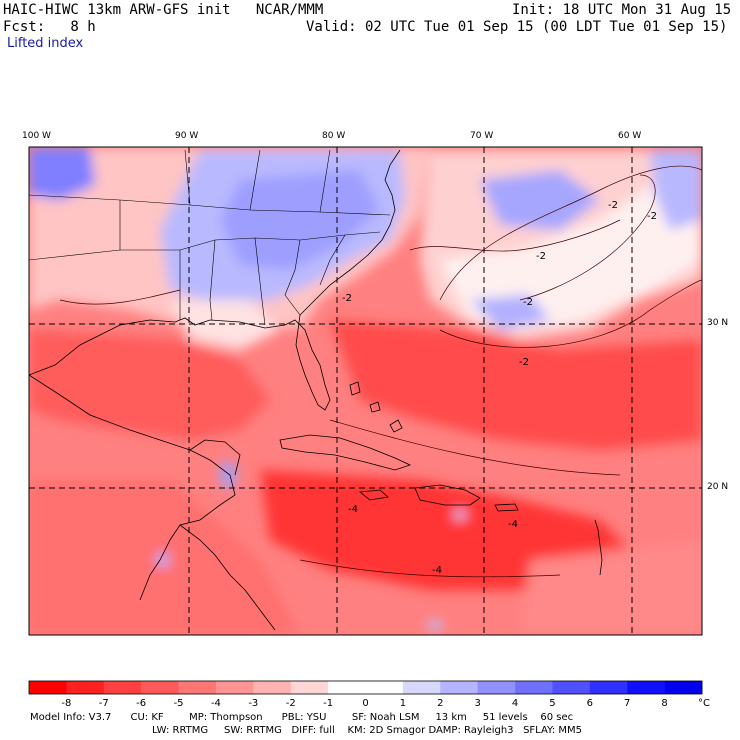  I want to click on colorbar-tick-label: 2, so click(440, 703).